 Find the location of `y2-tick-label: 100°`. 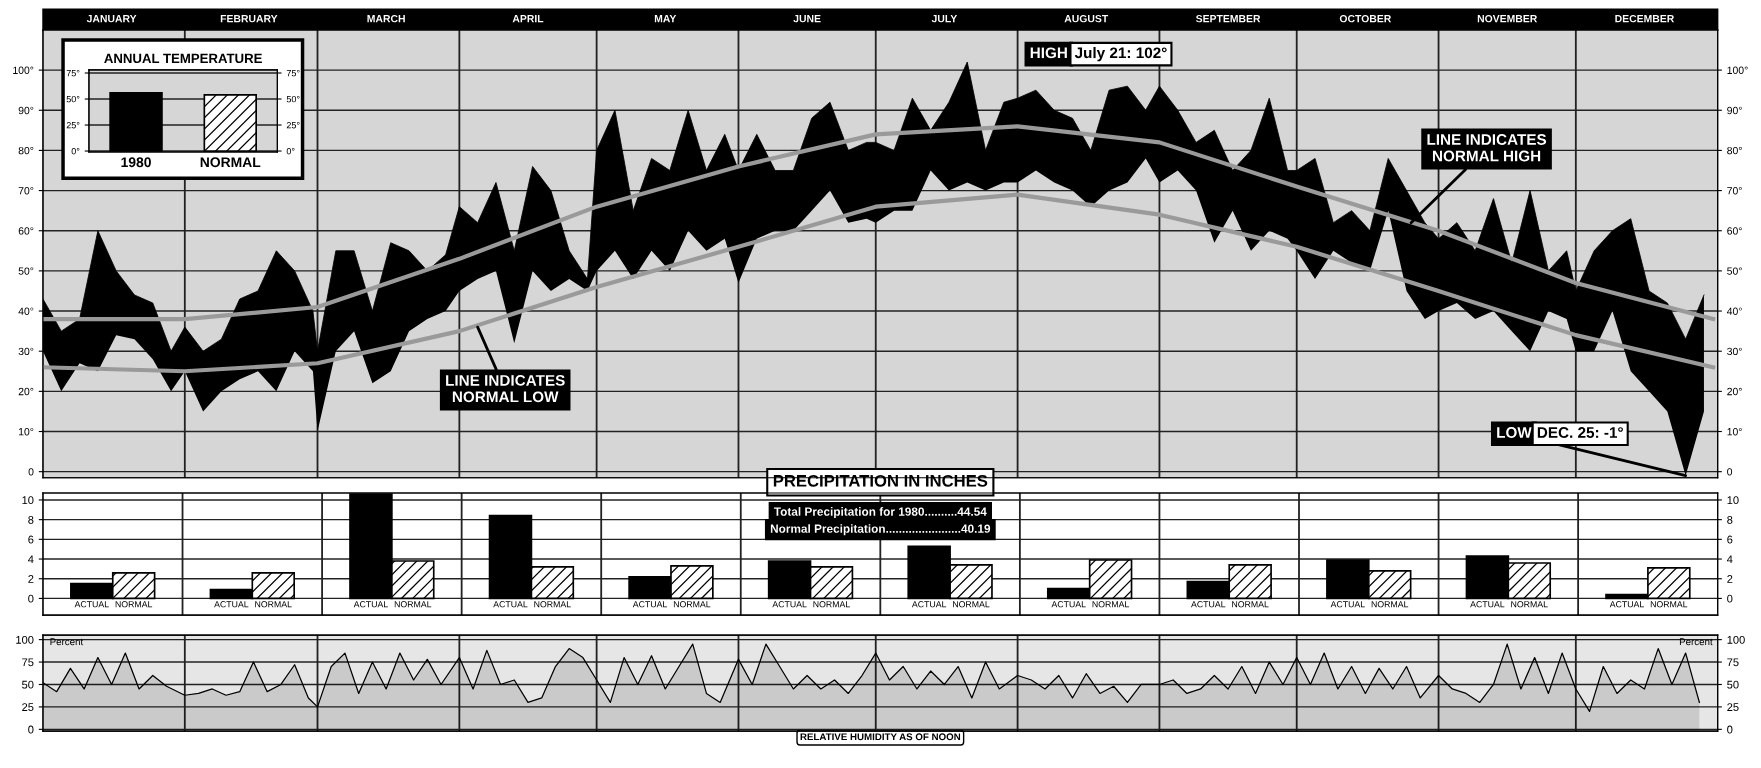

y2-tick-label: 100° is located at coordinates (1737, 70).